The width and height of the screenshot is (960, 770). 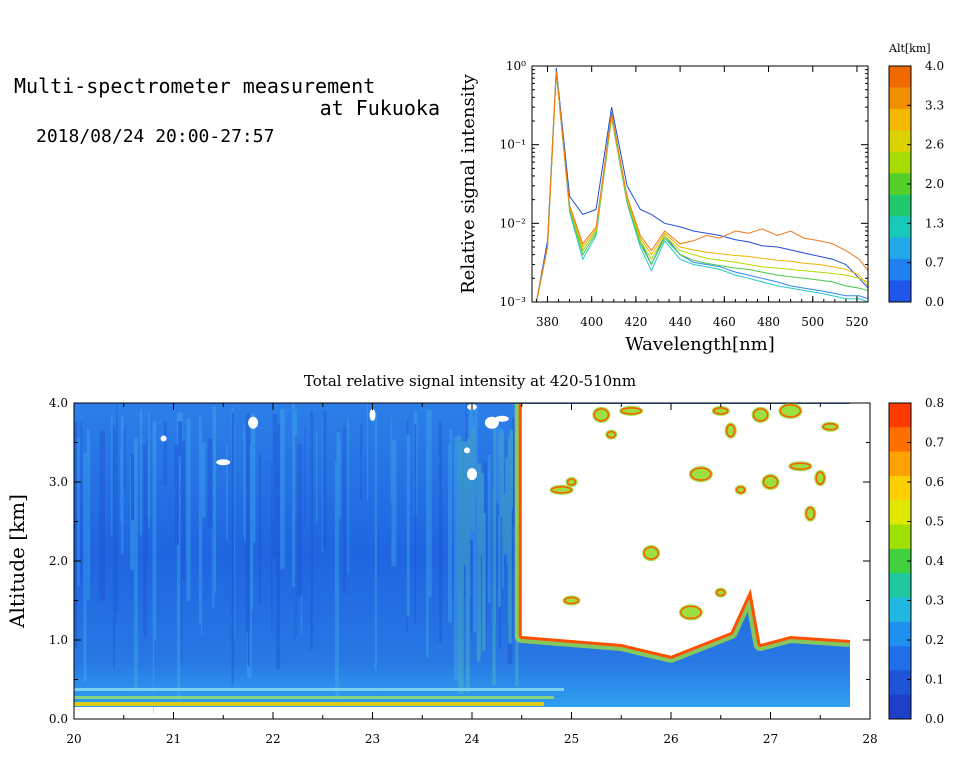 I want to click on spectrum-y-tick-label: 10⁻¹, so click(x=513, y=145).